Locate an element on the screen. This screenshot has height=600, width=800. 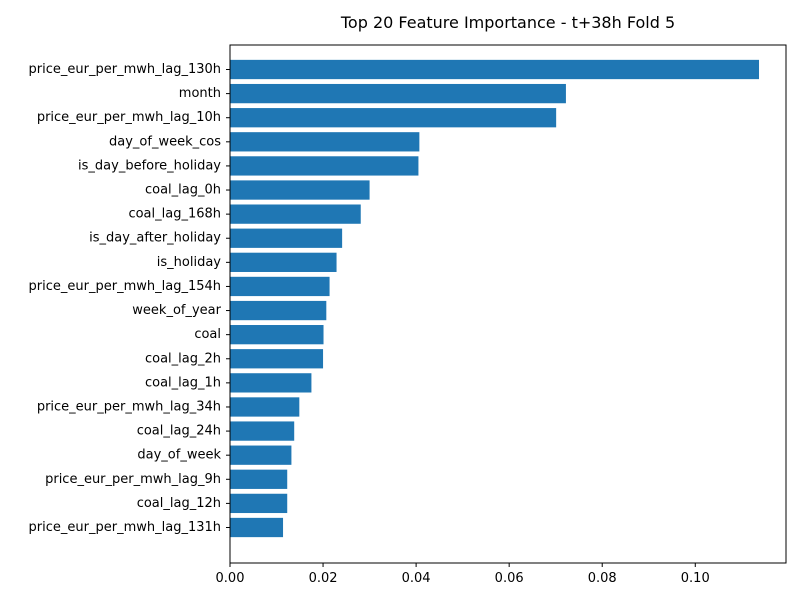
y-tick-label: coal_lag_0h is located at coordinates (183, 190).